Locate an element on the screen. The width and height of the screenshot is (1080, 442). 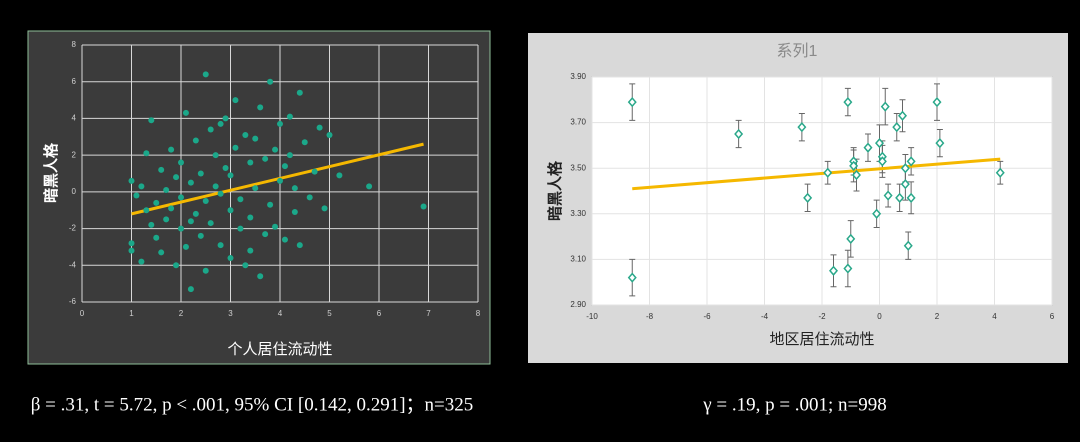
y-tick-label: 2.90 is located at coordinates (578, 304).